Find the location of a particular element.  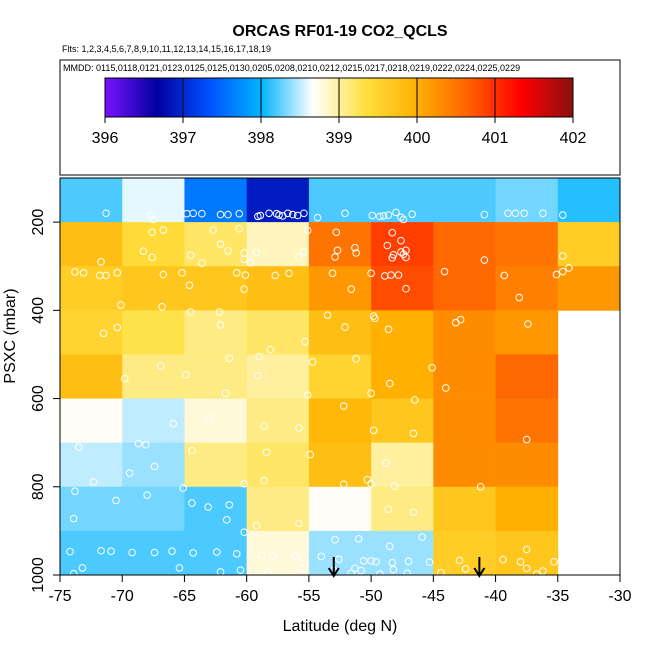

x-tick-label: -45 is located at coordinates (433, 596).